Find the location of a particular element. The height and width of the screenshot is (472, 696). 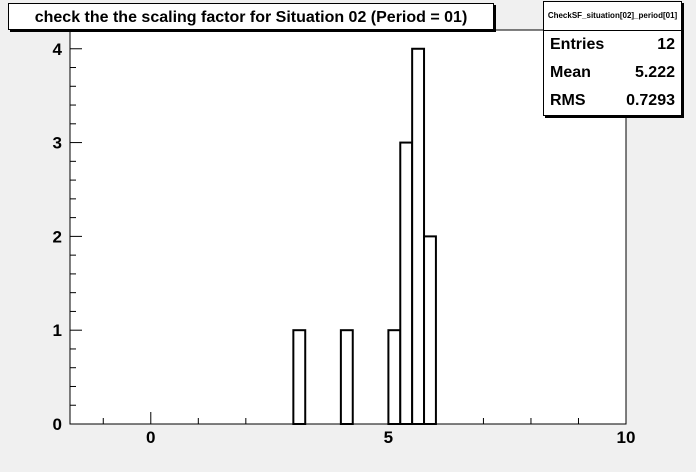

stats-value: 5.222 is located at coordinates (654, 72).